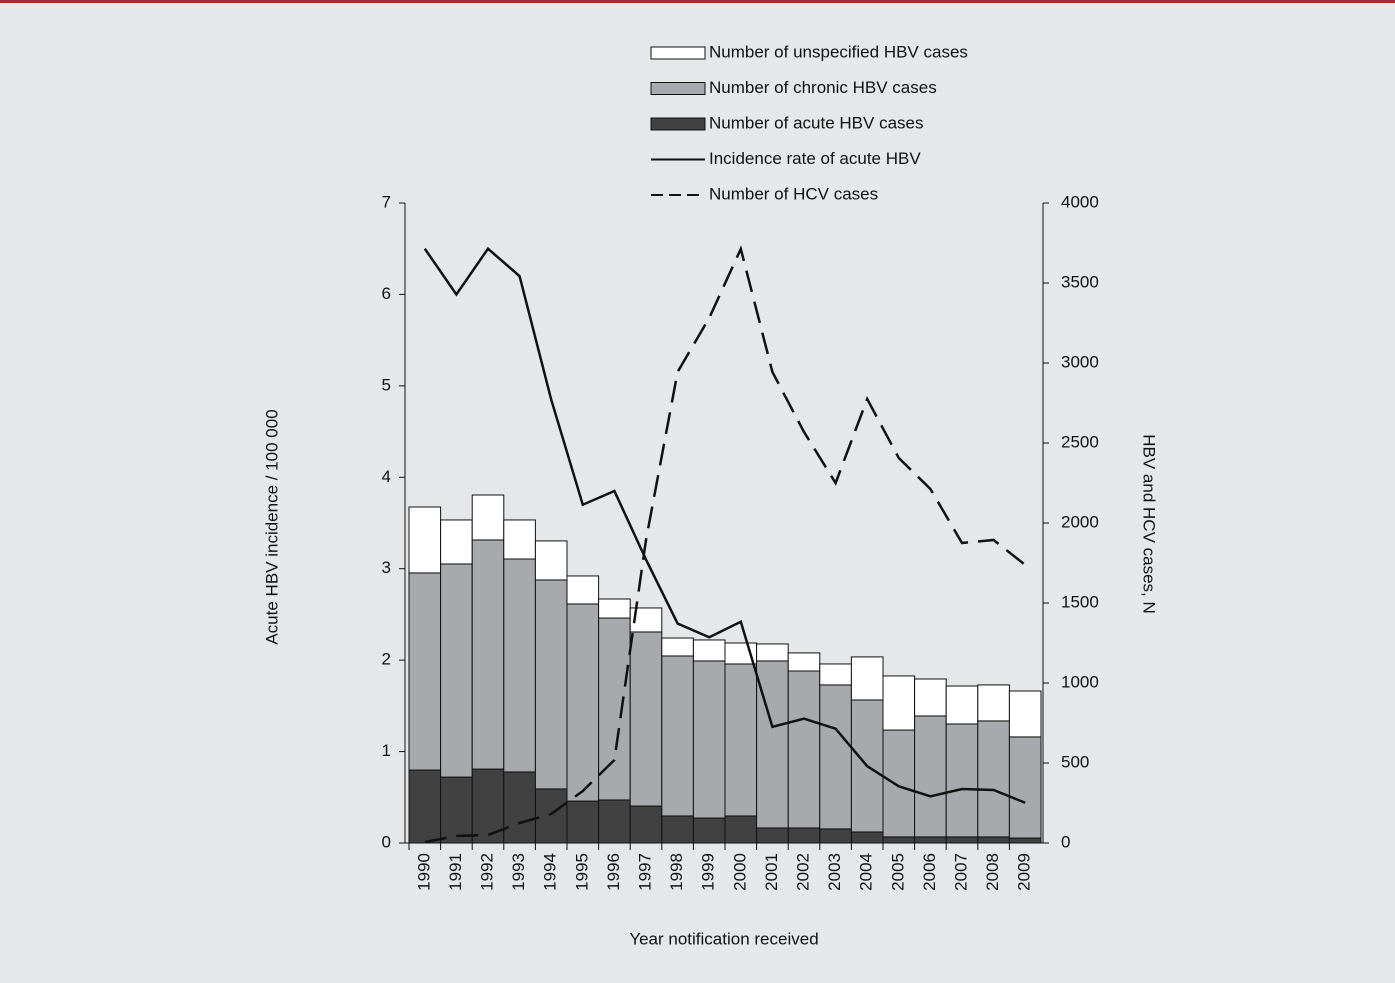 The height and width of the screenshot is (983, 1395). Describe the element at coordinates (802, 872) in the screenshot. I see `x-tick-label: 2002` at that location.